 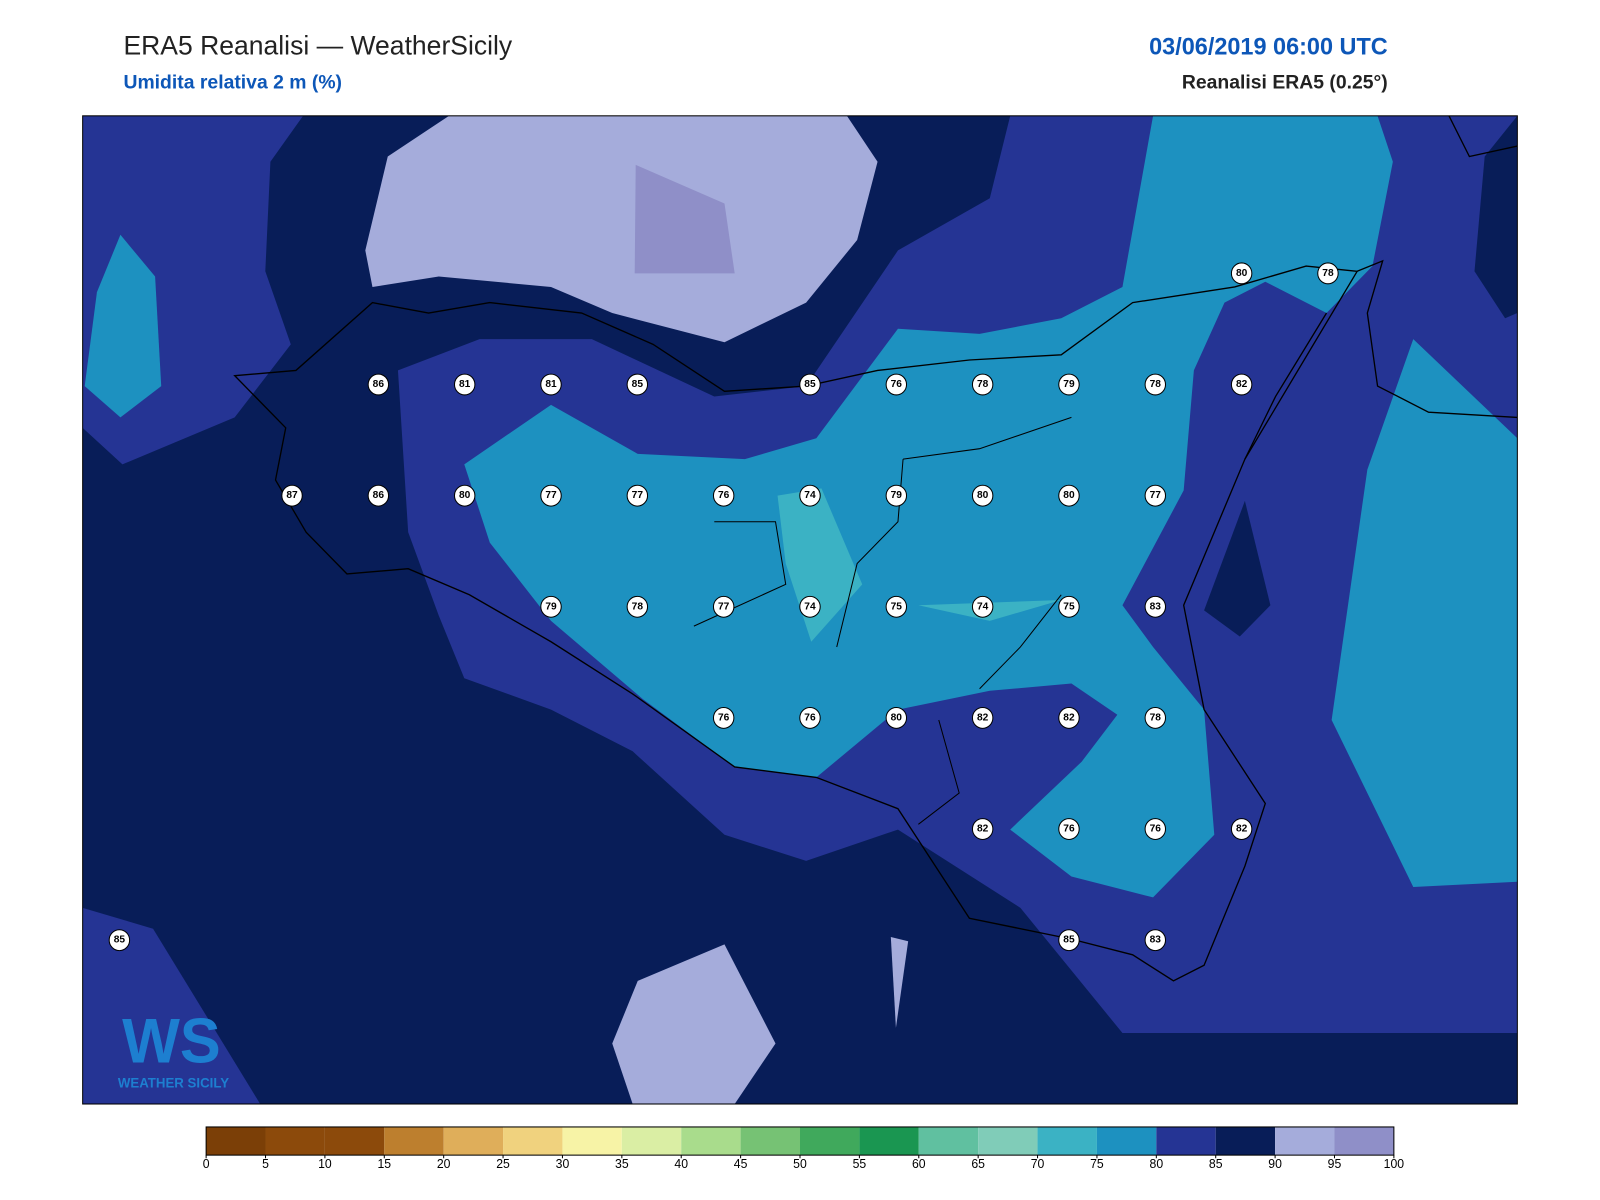 What do you see at coordinates (978, 1164) in the screenshot?
I see `colorbar-tick-label: 65` at bounding box center [978, 1164].